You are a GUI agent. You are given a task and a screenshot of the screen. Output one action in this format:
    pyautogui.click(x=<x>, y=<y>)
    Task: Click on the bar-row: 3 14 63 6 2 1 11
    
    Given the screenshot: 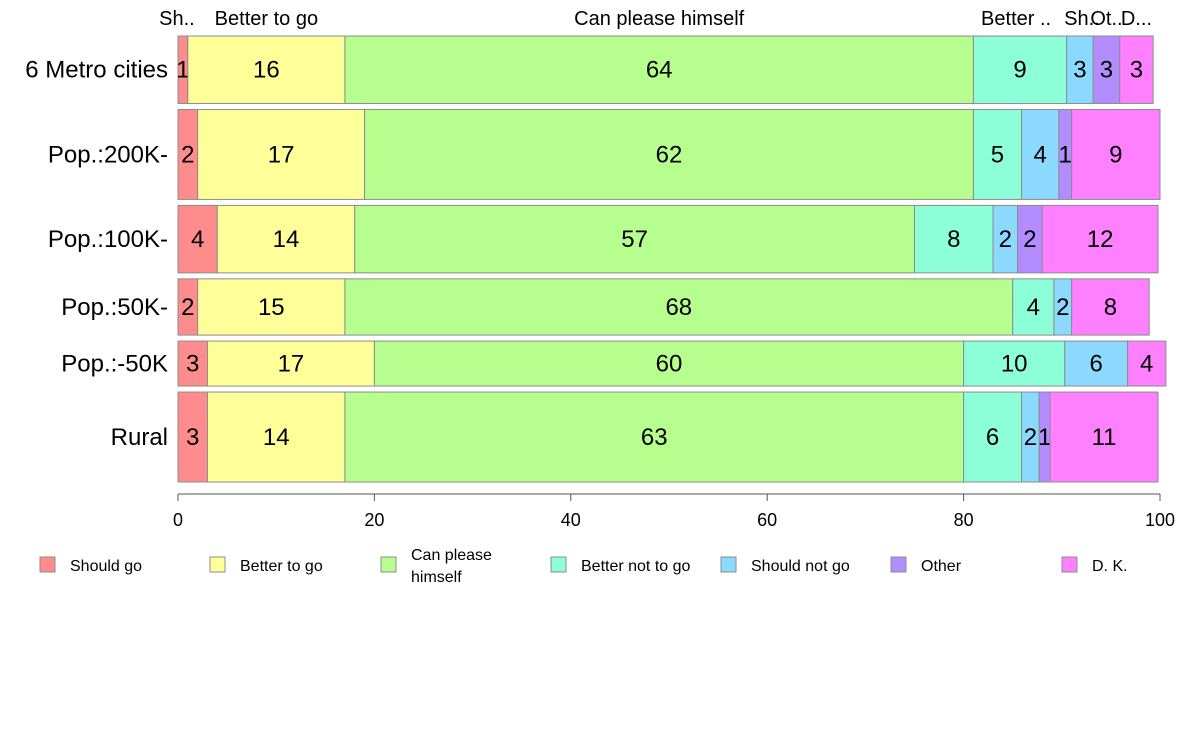 What is the action you would take?
    pyautogui.click(x=668, y=437)
    